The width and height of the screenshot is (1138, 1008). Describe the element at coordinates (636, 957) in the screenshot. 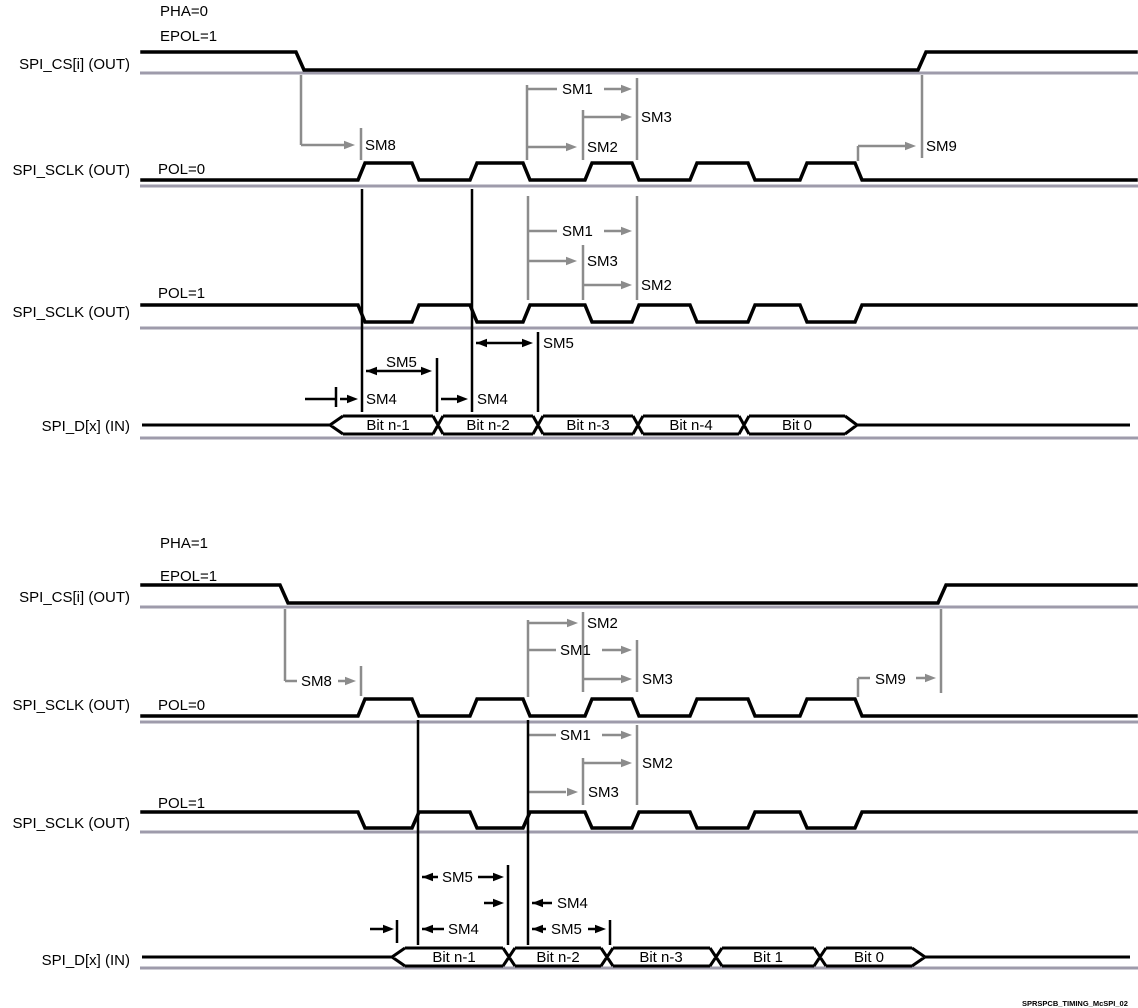

I see `data-bus: Bit n-1 Bit n-2 Bit n-3 Bit 1 Bit 0` at that location.